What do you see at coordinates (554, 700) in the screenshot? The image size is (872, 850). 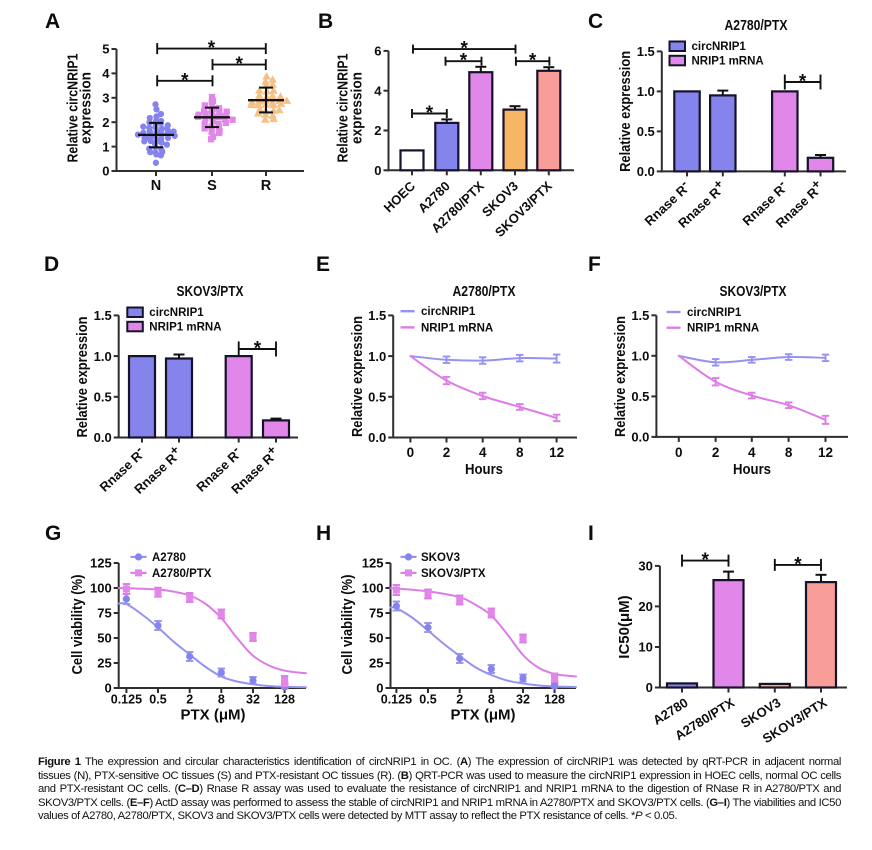 I see `svg-text: 128` at bounding box center [554, 700].